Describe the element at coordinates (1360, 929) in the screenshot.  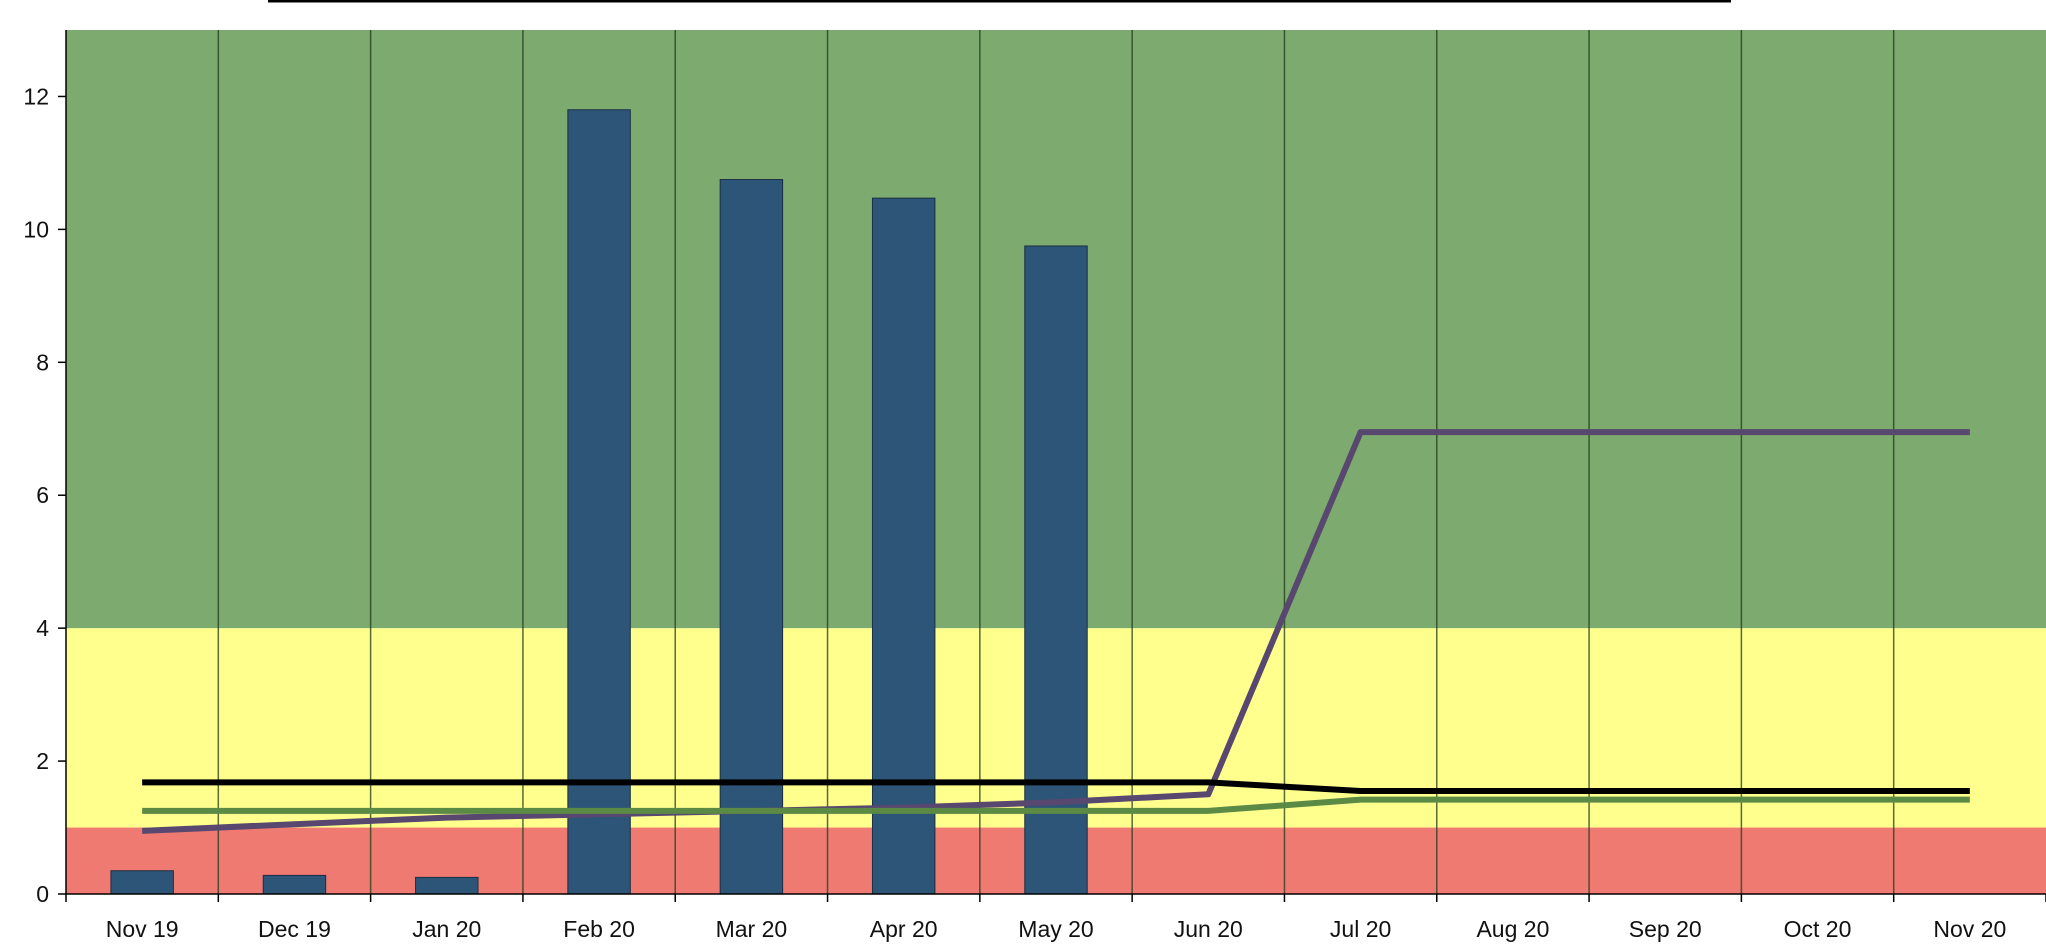
I see `x-tick-label-8: Jul 20` at that location.